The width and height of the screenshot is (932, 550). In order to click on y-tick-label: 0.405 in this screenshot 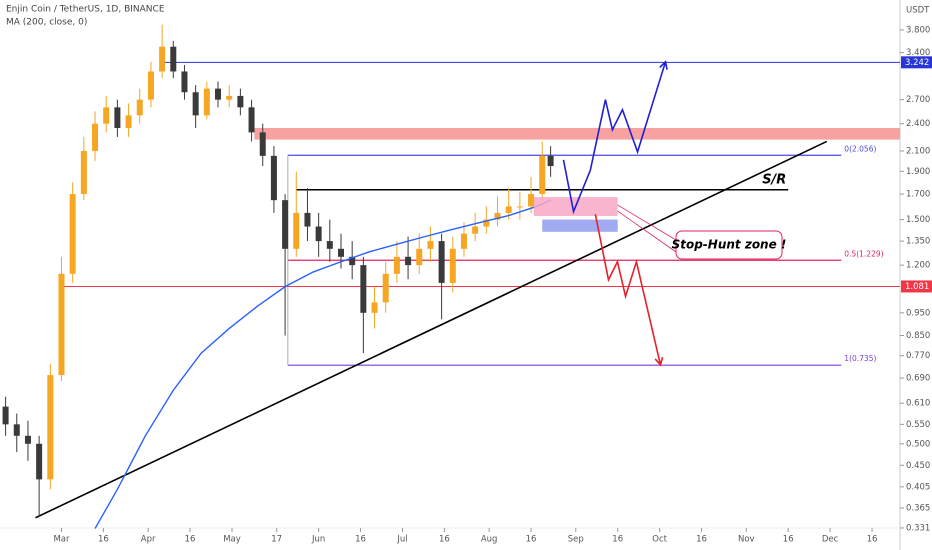, I will do `click(918, 487)`.